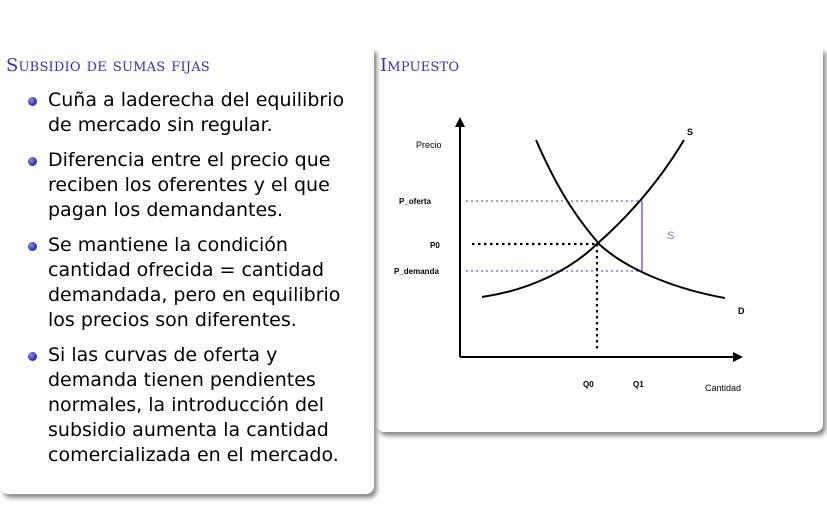 The image size is (827, 515). Describe the element at coordinates (429, 145) in the screenshot. I see `y-axis-label: Precio` at that location.